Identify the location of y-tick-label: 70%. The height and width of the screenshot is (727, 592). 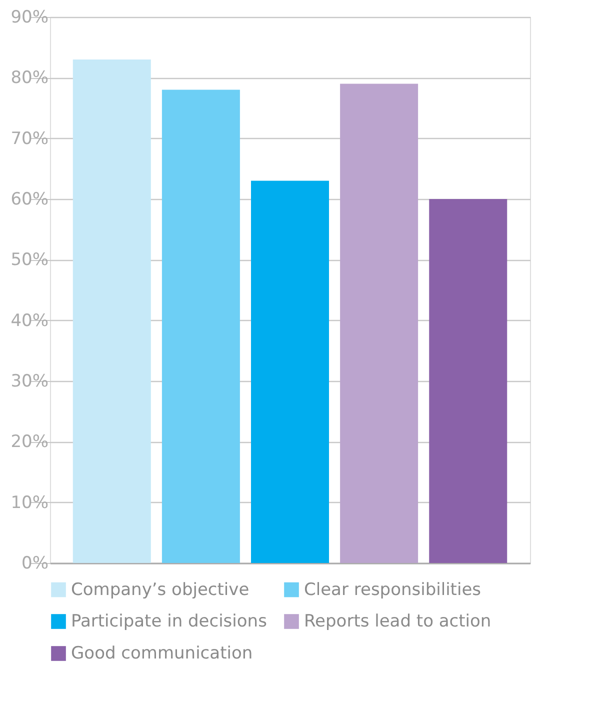
(29, 138).